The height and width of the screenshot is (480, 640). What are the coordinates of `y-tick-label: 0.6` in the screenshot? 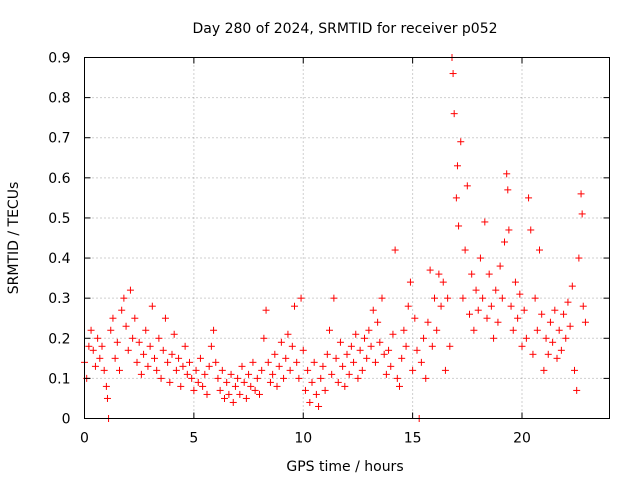 It's located at (59, 179).